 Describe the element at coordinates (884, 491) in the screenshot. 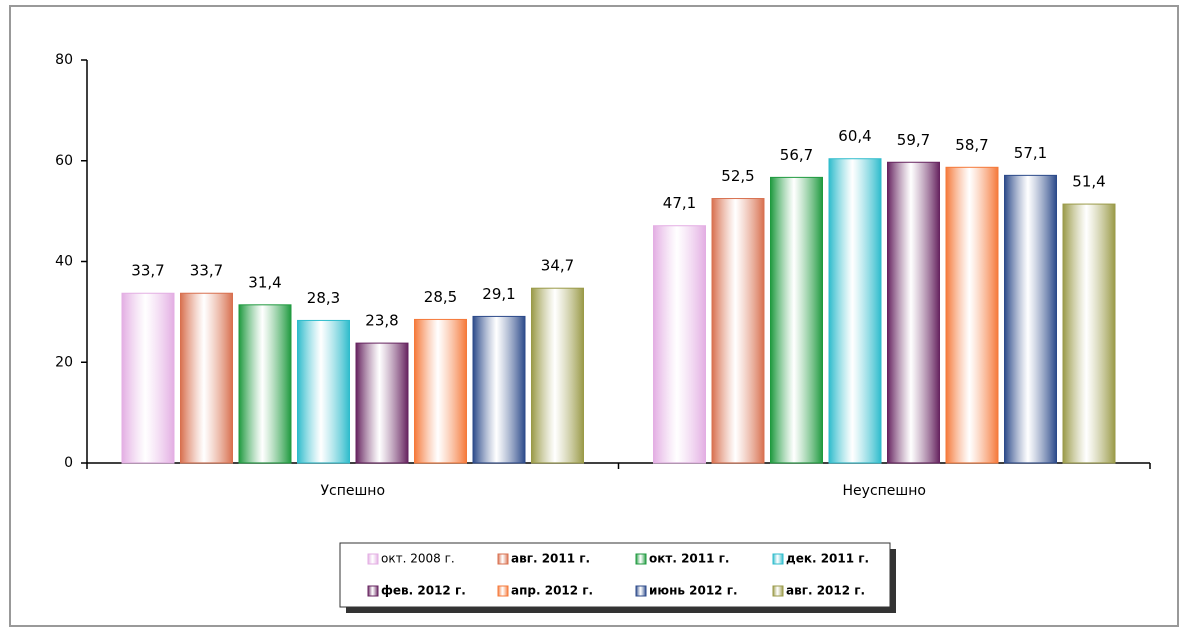

I see `x-tick-label: Неуспешно` at that location.